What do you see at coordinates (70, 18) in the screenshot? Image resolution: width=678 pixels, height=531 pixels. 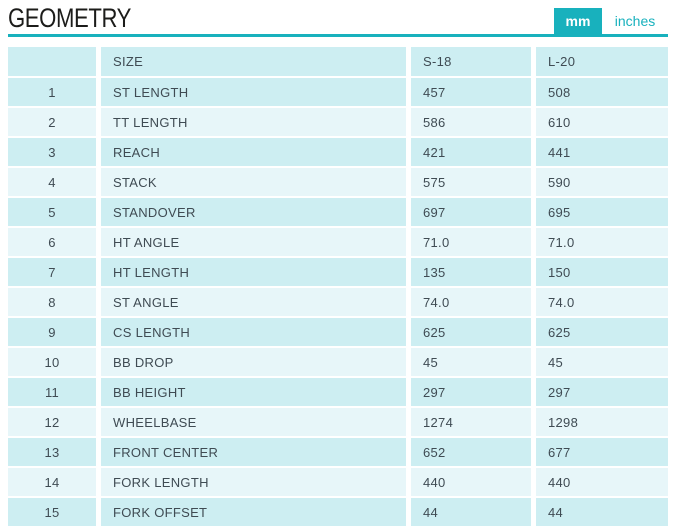 I see `page-title: GEOMETRY` at bounding box center [70, 18].